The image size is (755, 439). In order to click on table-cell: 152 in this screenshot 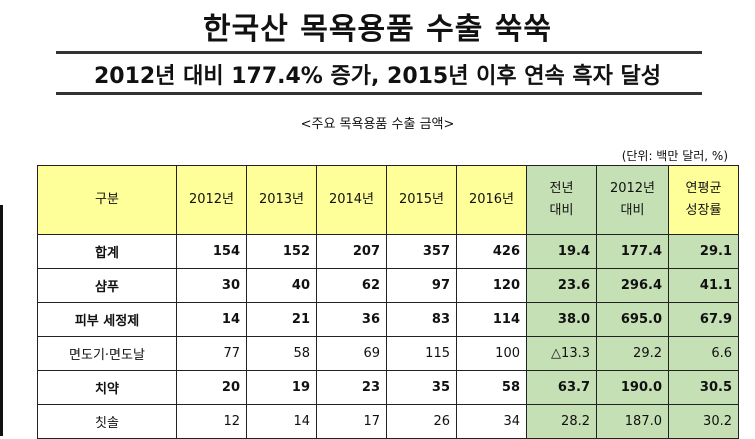, I will do `click(281, 251)`.